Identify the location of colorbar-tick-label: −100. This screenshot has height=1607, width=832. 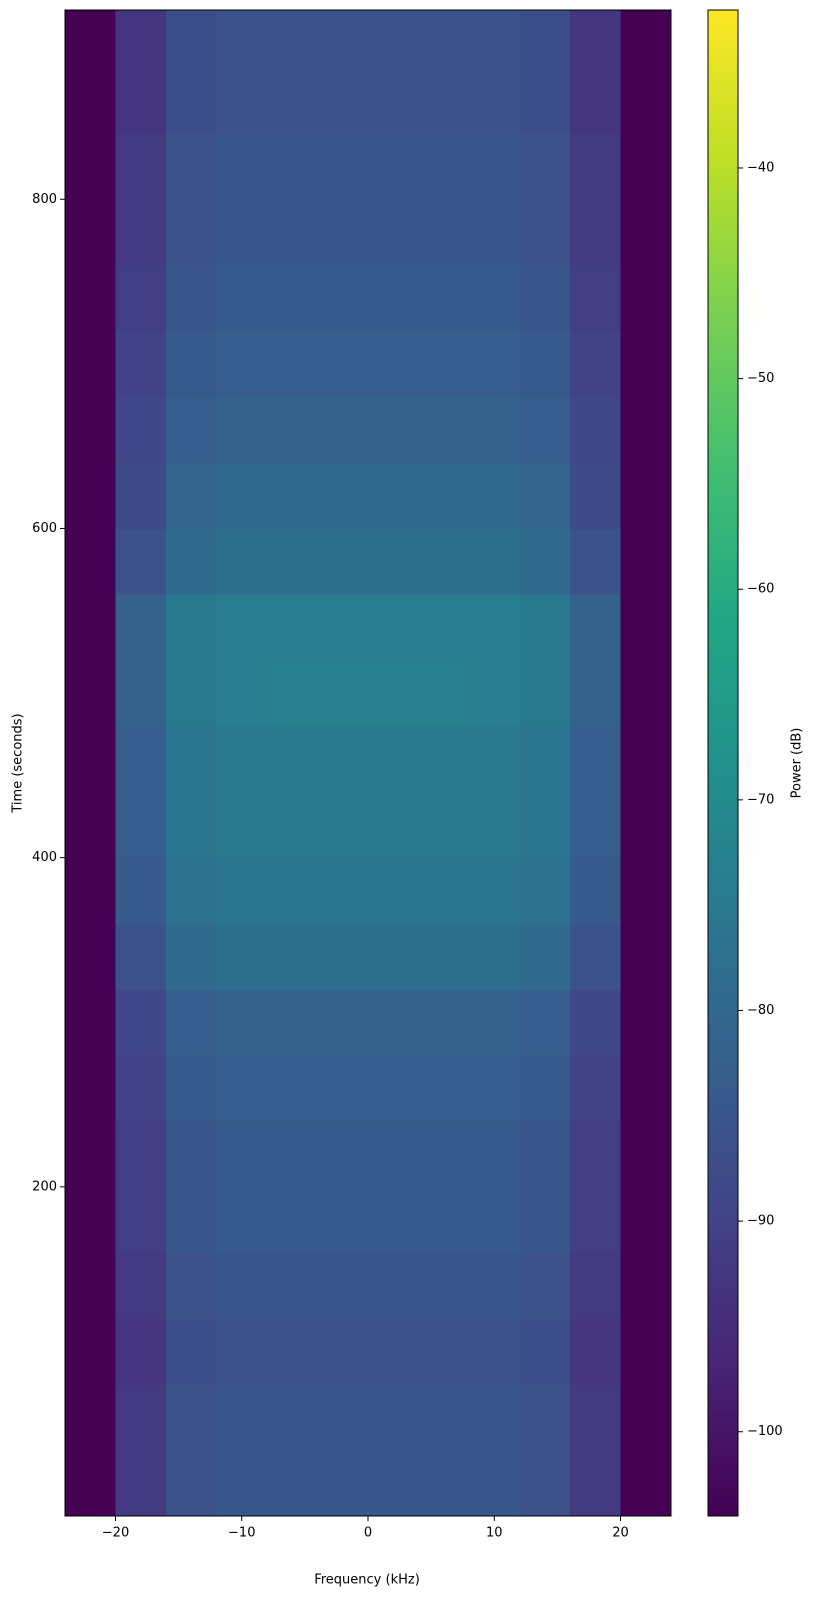
(765, 1431).